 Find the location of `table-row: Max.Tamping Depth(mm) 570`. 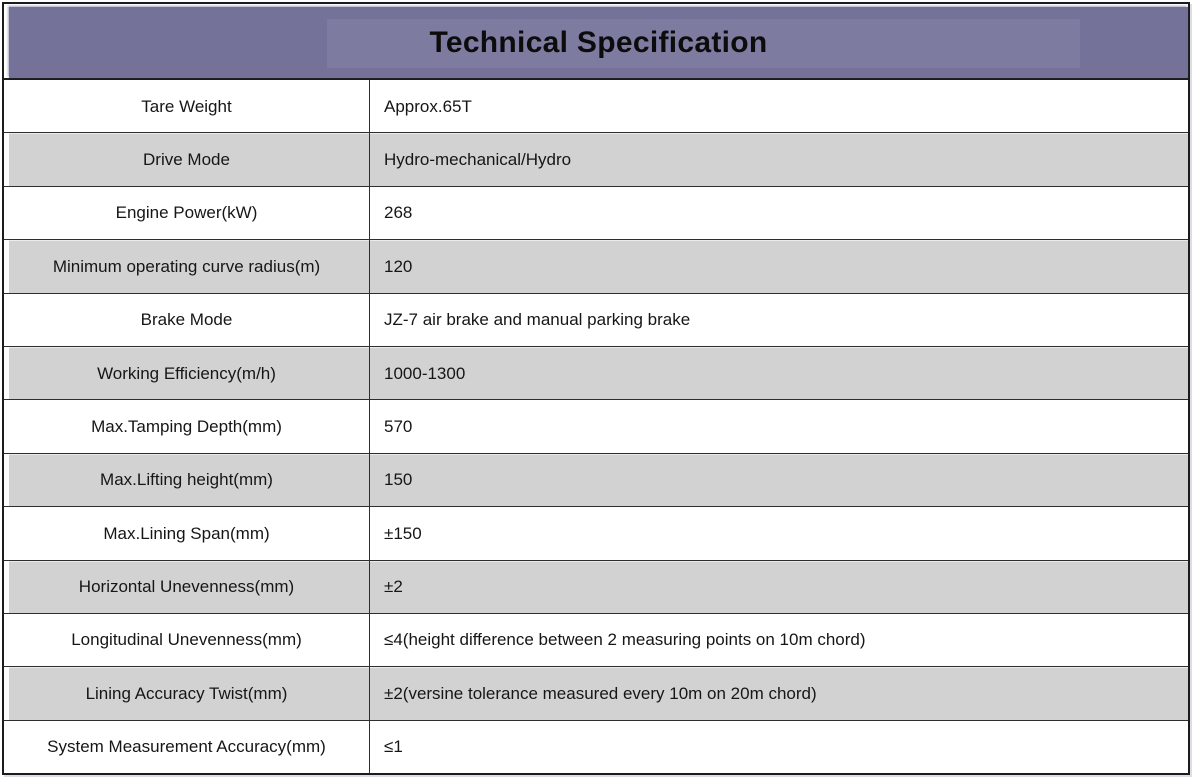

table-row: Max.Tamping Depth(mm) 570 is located at coordinates (596, 426).